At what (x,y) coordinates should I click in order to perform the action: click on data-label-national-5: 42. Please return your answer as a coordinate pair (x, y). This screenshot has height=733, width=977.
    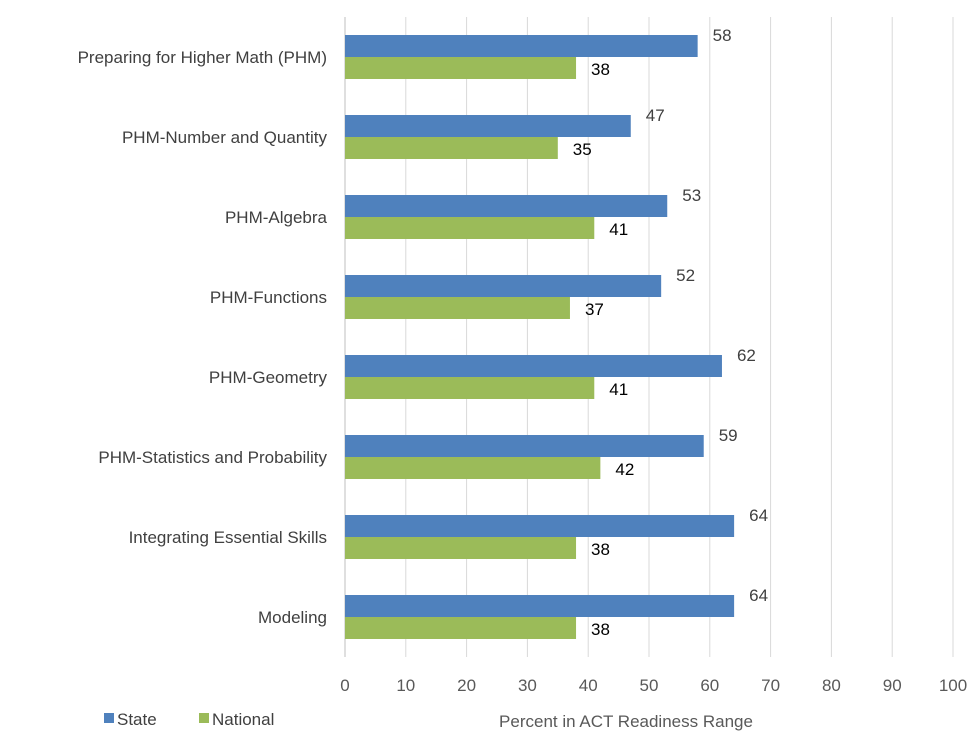
    Looking at the image, I should click on (624, 469).